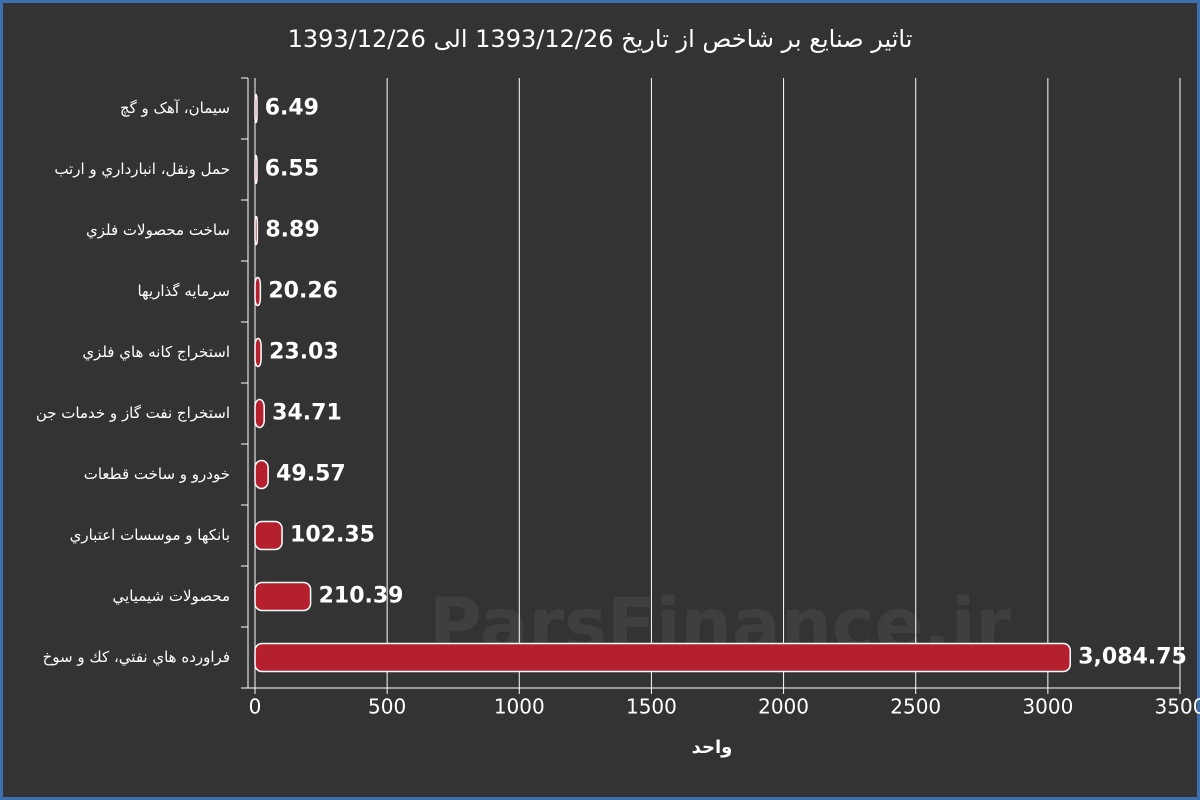  What do you see at coordinates (915, 707) in the screenshot?
I see `x-tick-label: 2500` at bounding box center [915, 707].